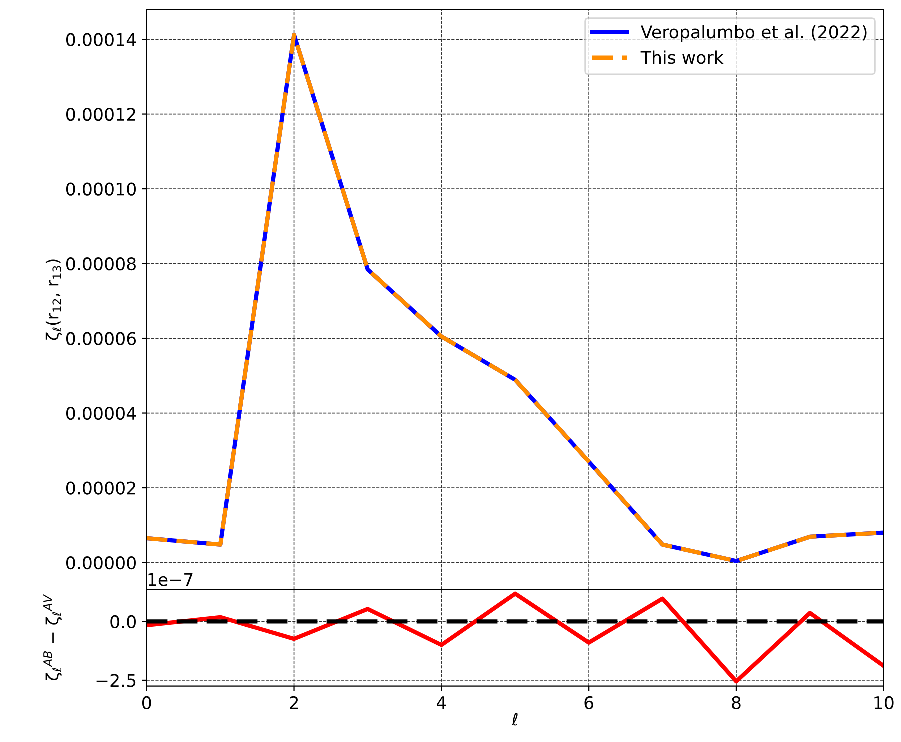 This screenshot has height=742, width=901. What do you see at coordinates (736, 703) in the screenshot?
I see `x-tick-label: 8` at bounding box center [736, 703].